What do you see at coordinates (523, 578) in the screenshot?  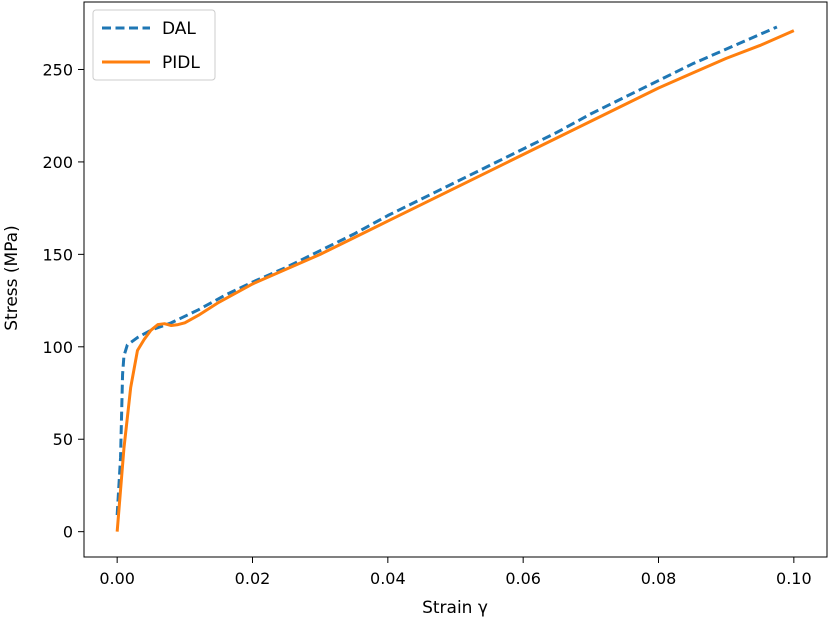 I see `x-tick-label: 0.06` at bounding box center [523, 578].